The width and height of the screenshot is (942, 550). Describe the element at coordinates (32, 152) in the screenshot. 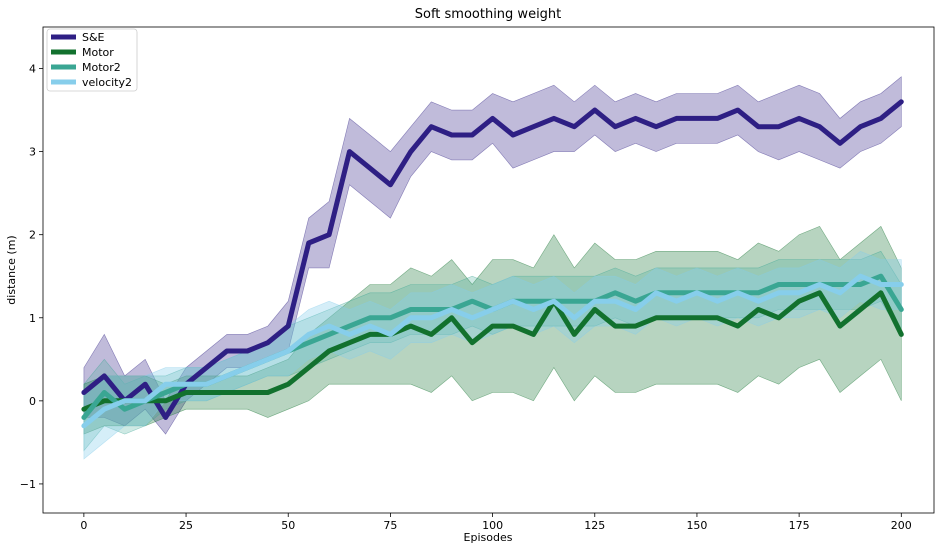

I see `y-tick-label: 3` at that location.